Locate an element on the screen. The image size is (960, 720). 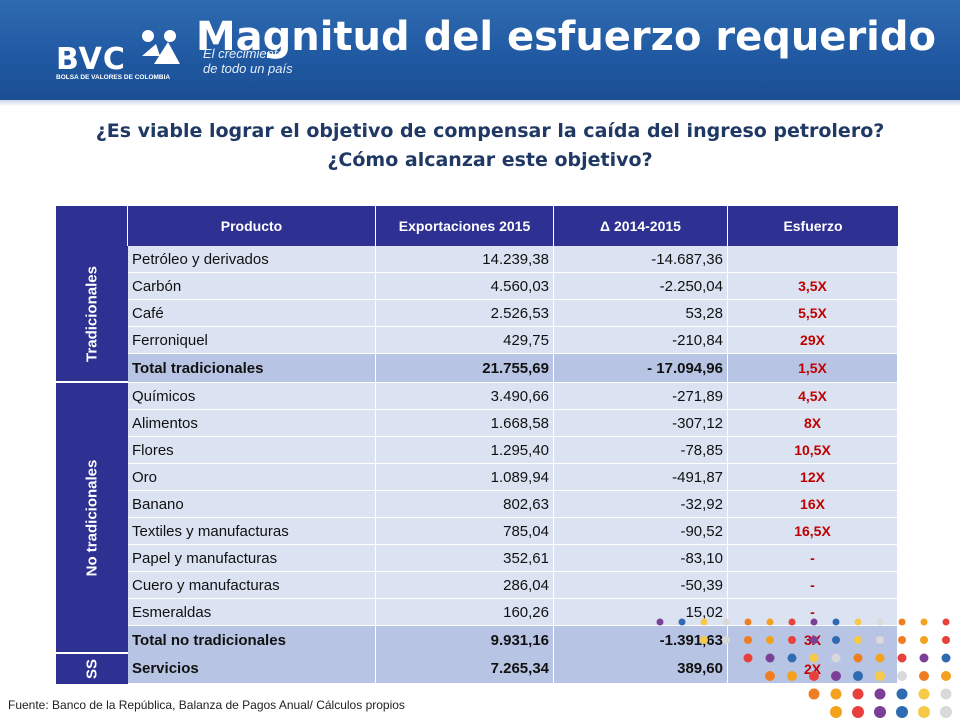
cell-delta: -210,84 is located at coordinates (641, 340).